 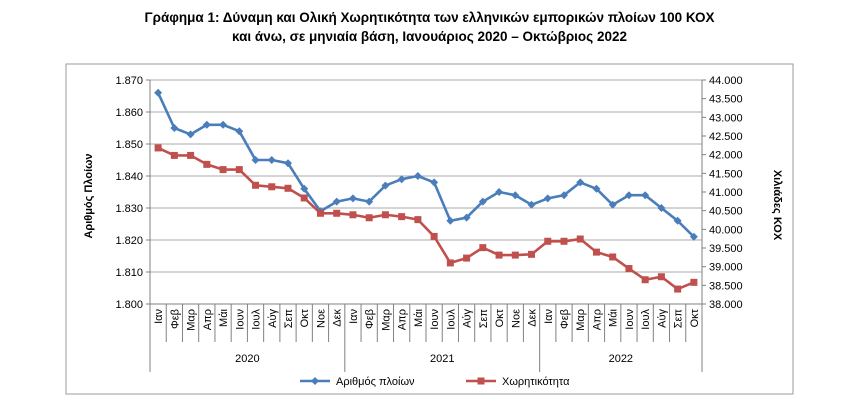 What do you see at coordinates (726, 174) in the screenshot?
I see `y-tick-label-right: 41.500` at bounding box center [726, 174].